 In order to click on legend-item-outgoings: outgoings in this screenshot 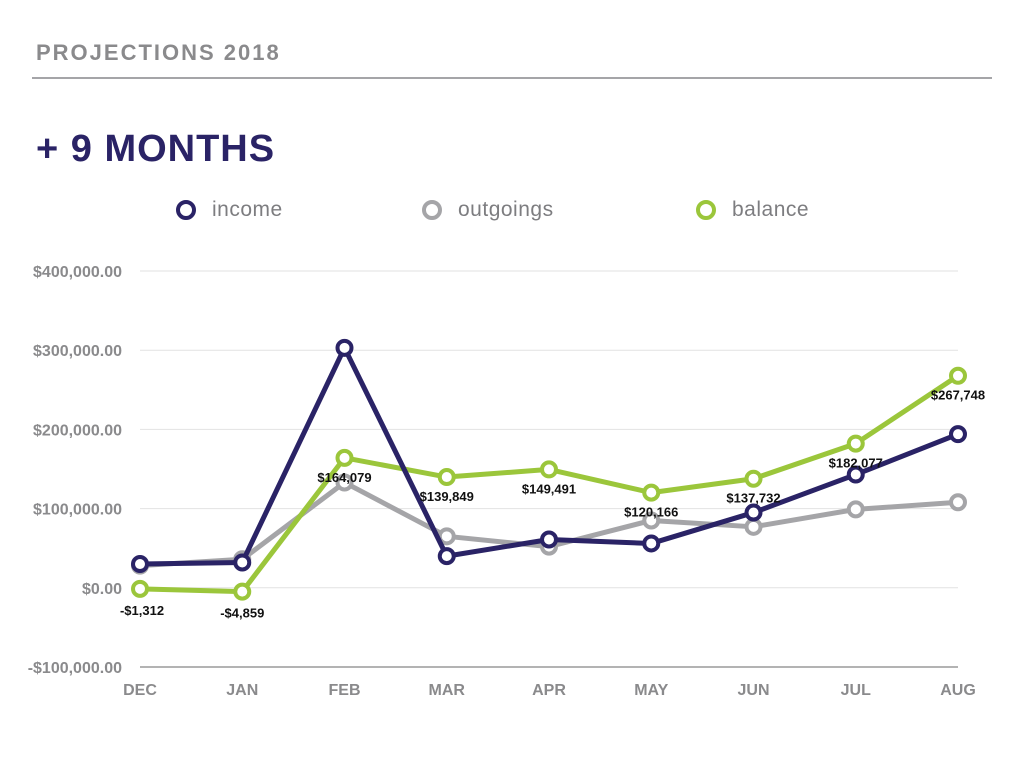, I will do `click(488, 210)`.